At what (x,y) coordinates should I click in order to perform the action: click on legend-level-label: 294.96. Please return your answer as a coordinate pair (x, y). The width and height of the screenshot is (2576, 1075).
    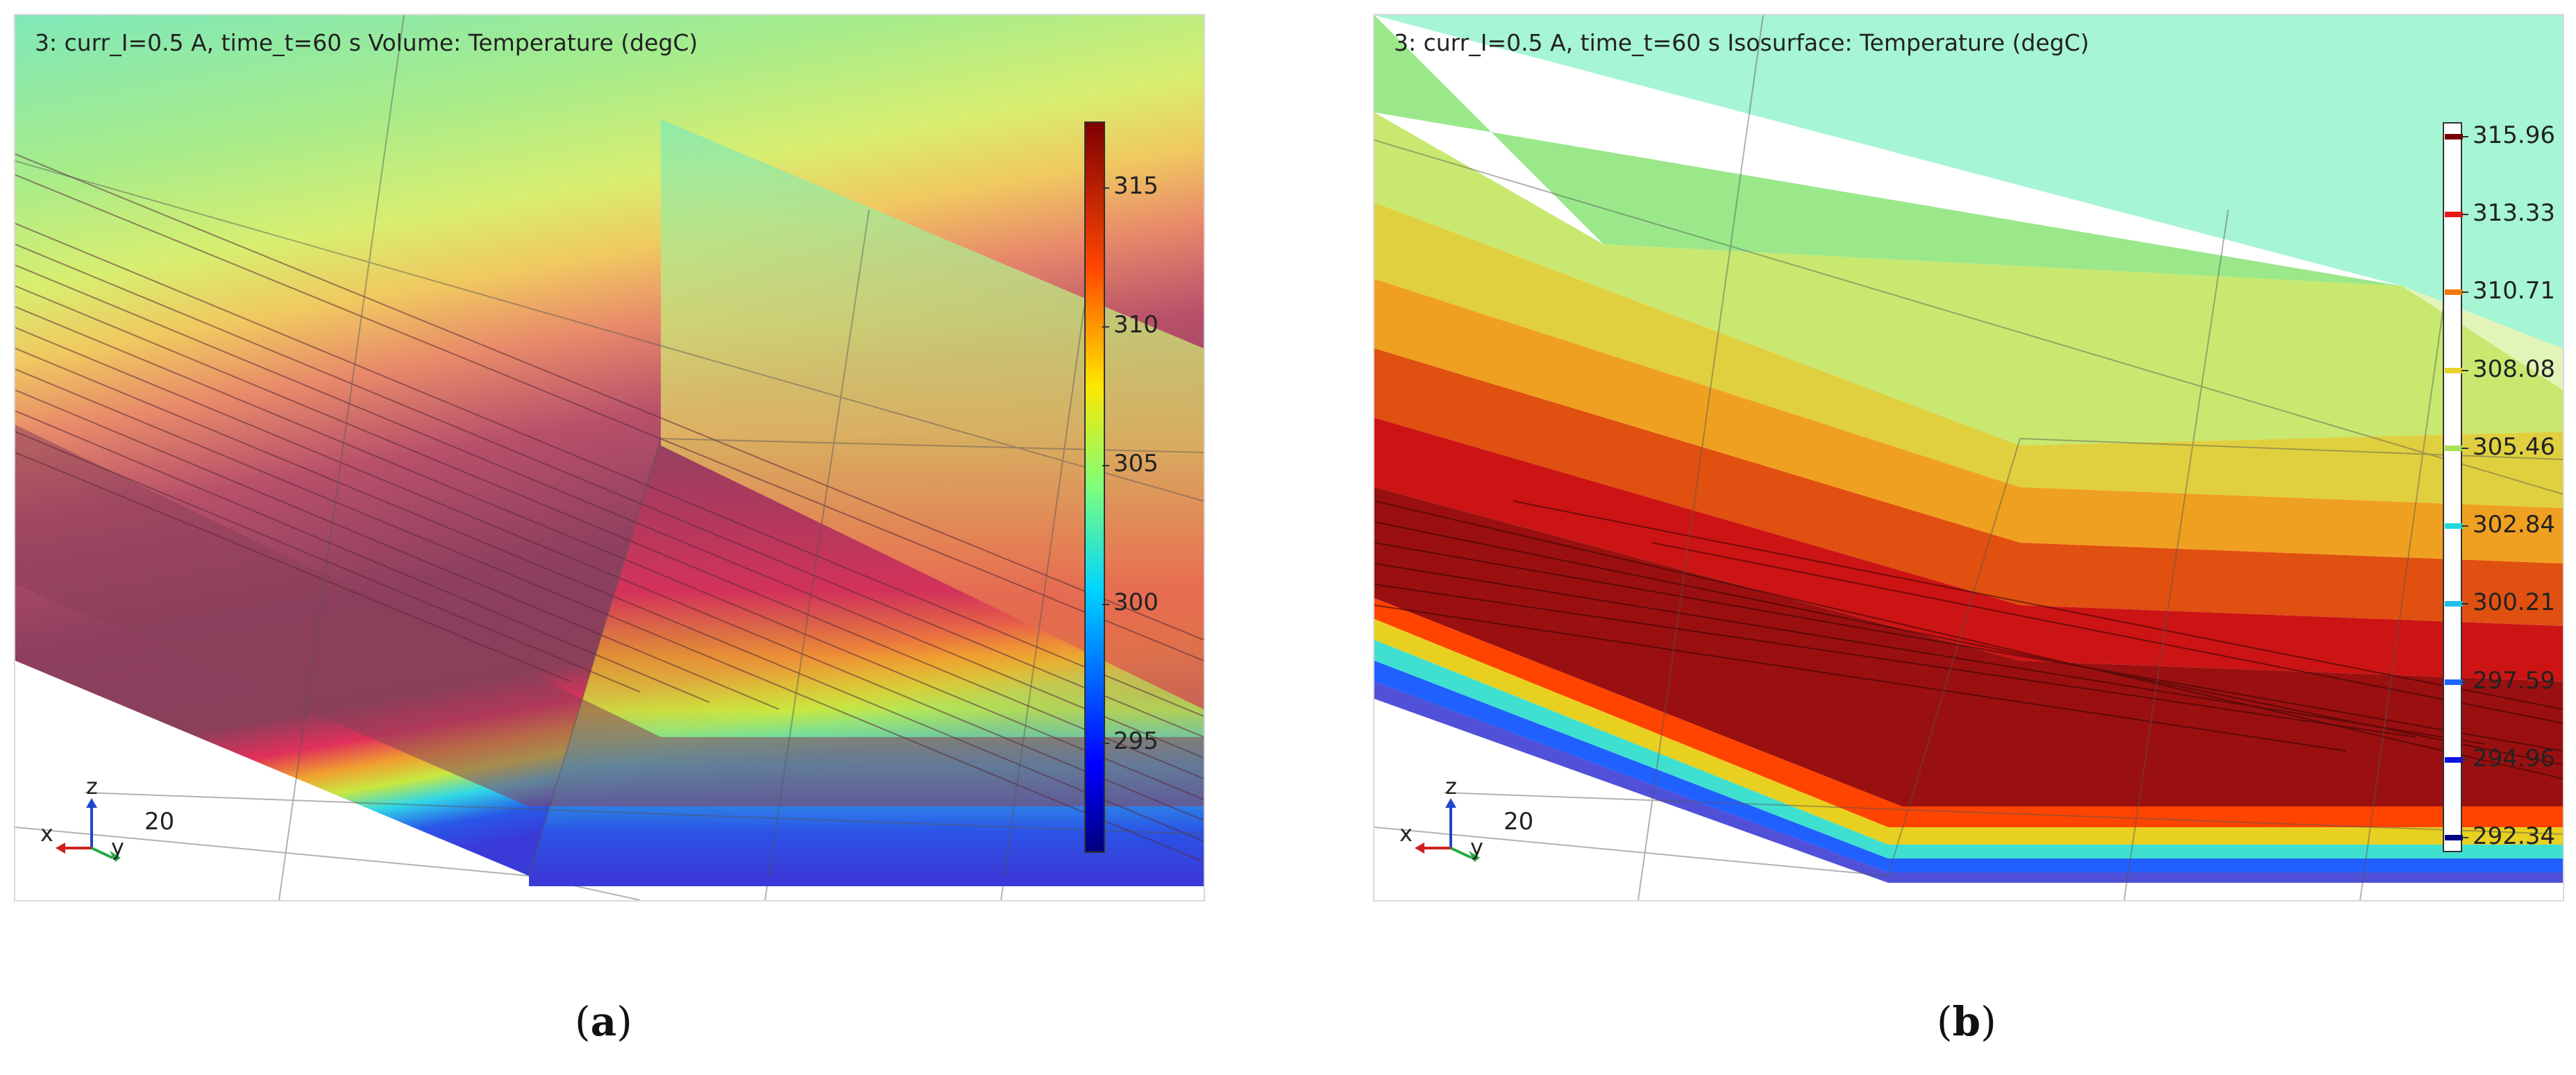
    Looking at the image, I should click on (2514, 758).